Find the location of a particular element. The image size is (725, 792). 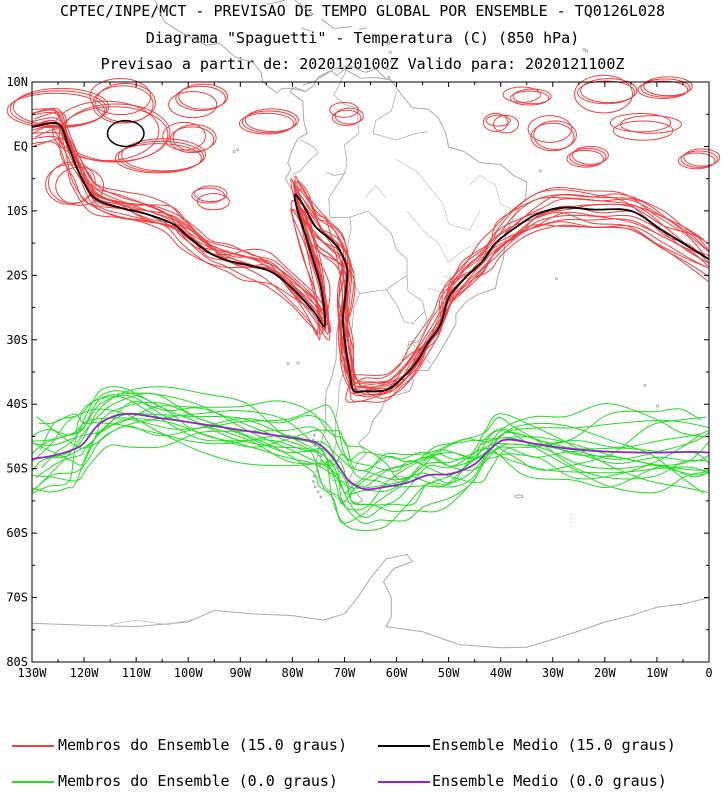

lon-tick-label: 60W is located at coordinates (397, 673).